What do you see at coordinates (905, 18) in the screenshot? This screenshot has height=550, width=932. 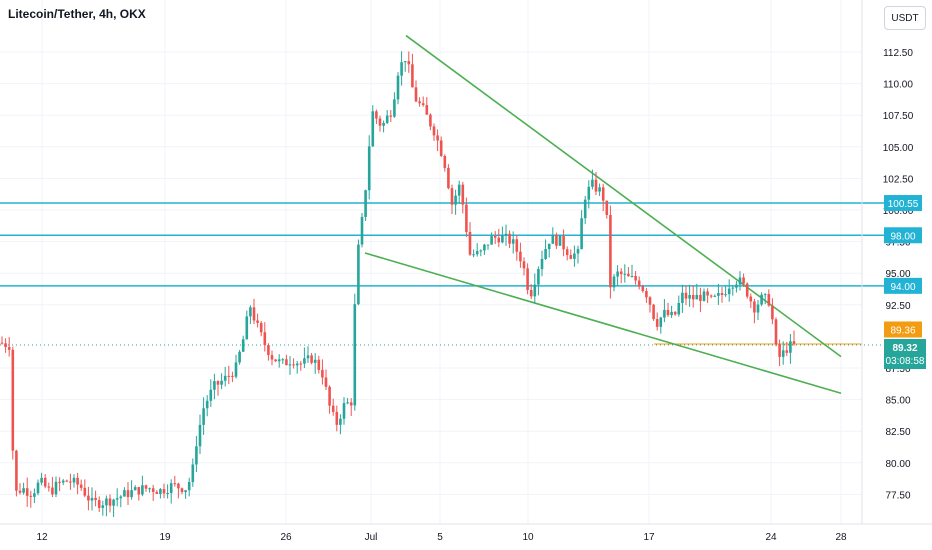 I see `currency-button: USDT` at bounding box center [905, 18].